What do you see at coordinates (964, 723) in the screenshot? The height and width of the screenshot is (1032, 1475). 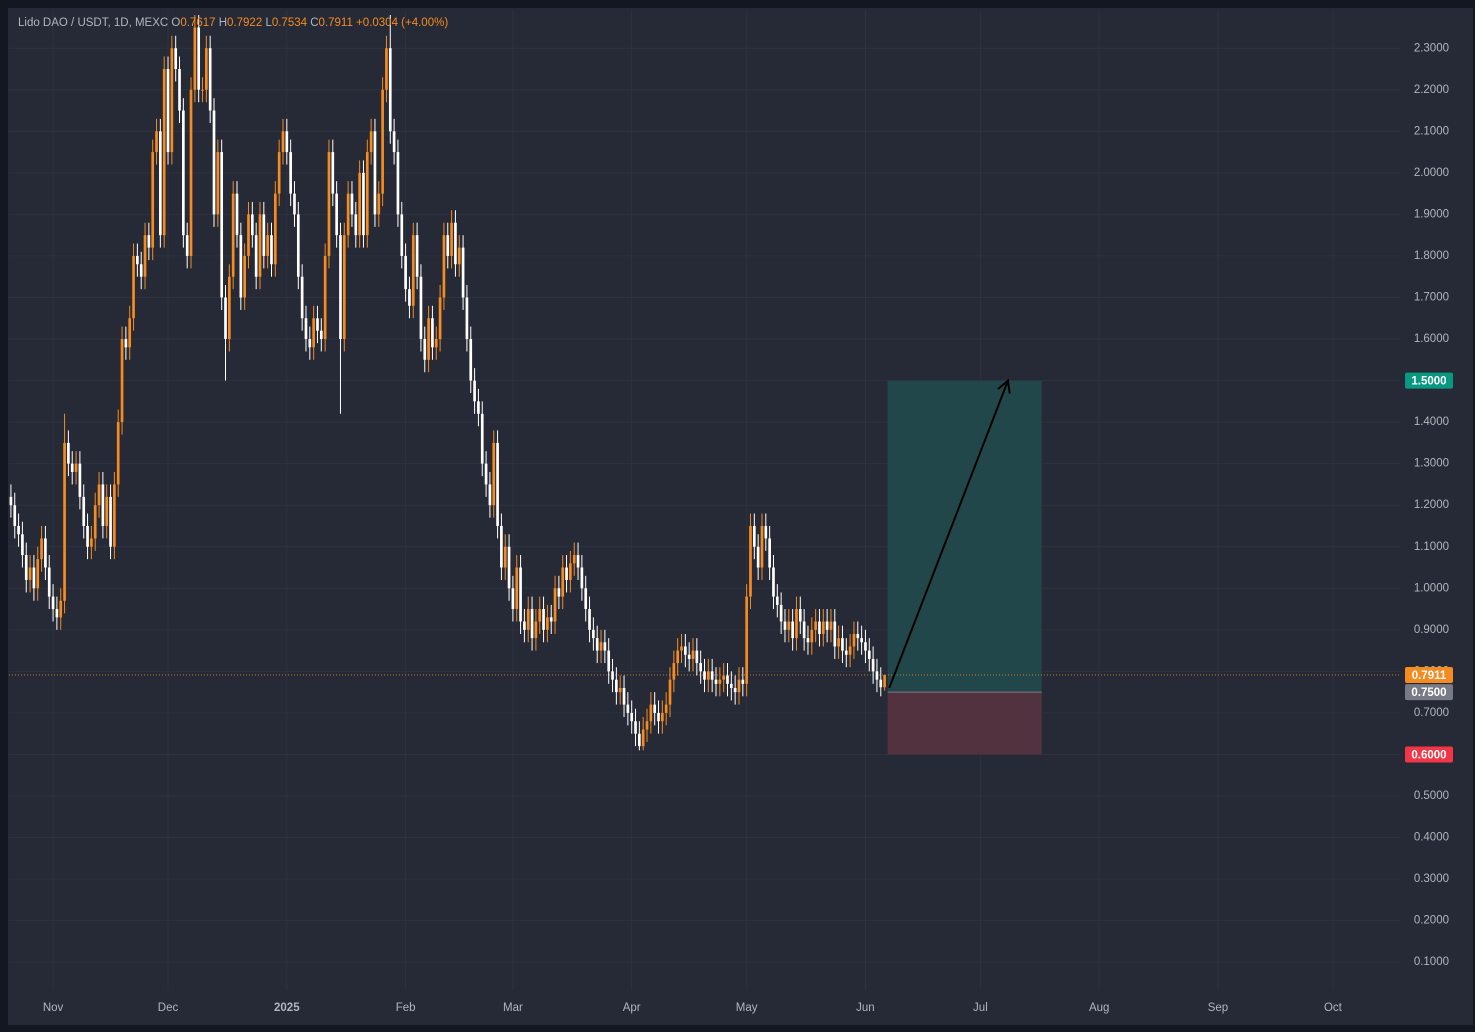 I see `loss-zone` at bounding box center [964, 723].